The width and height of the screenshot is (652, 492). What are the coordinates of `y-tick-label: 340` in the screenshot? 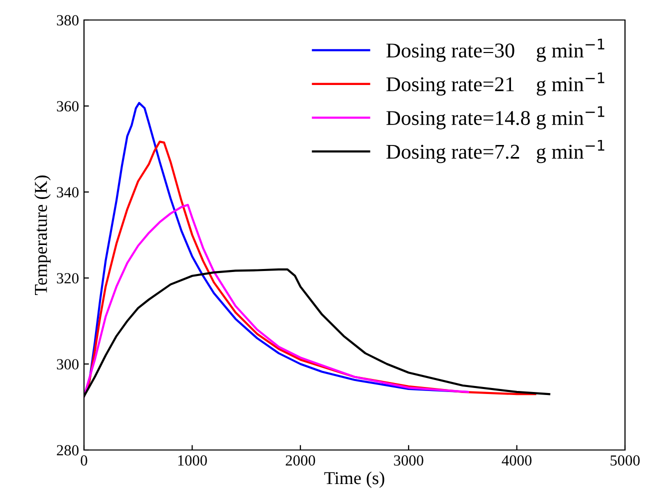 It's located at (67, 192).